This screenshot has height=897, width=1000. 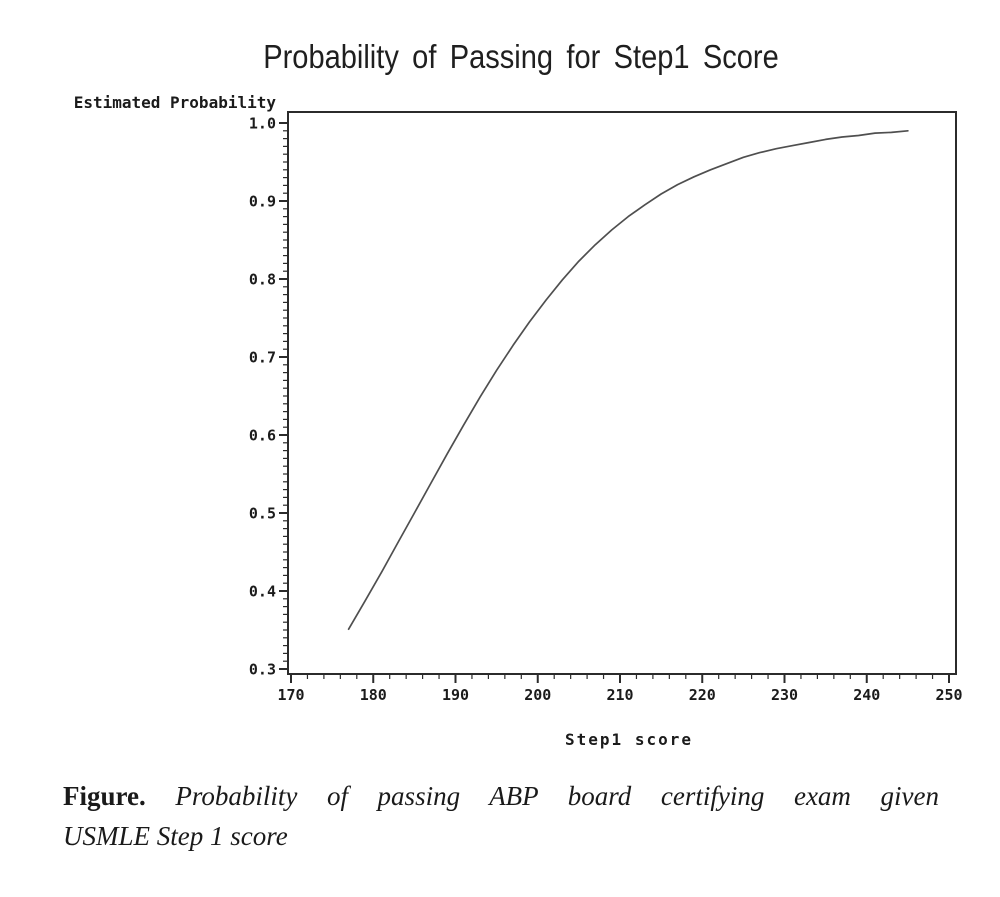 I want to click on y-tick-label: 0.8, so click(x=262, y=280).